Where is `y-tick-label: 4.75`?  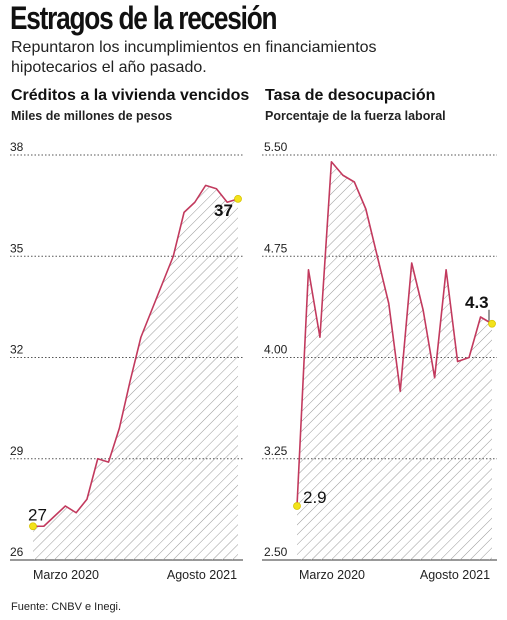 y-tick-label: 4.75 is located at coordinates (276, 248).